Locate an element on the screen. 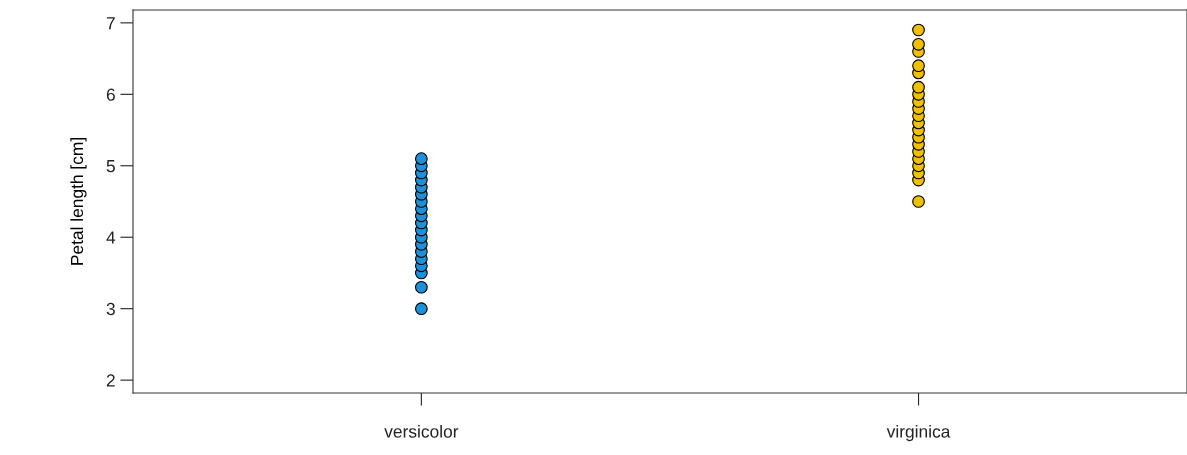 The height and width of the screenshot is (455, 1187). y-tick-label: 6 is located at coordinates (110, 94).